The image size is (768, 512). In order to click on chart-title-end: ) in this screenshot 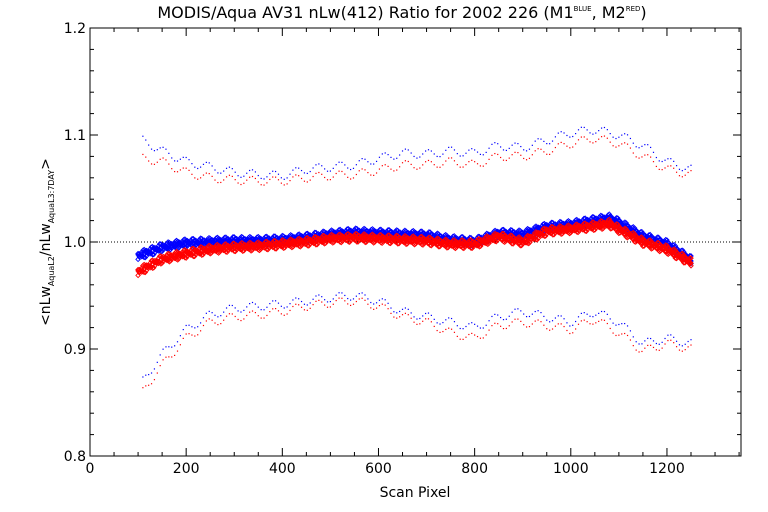, I will do `click(643, 12)`.